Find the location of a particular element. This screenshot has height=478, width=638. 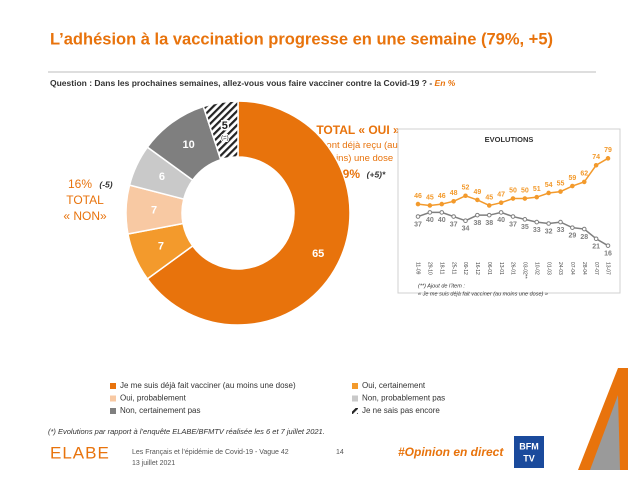

x-tick-label: 16-12 is located at coordinates (477, 268).